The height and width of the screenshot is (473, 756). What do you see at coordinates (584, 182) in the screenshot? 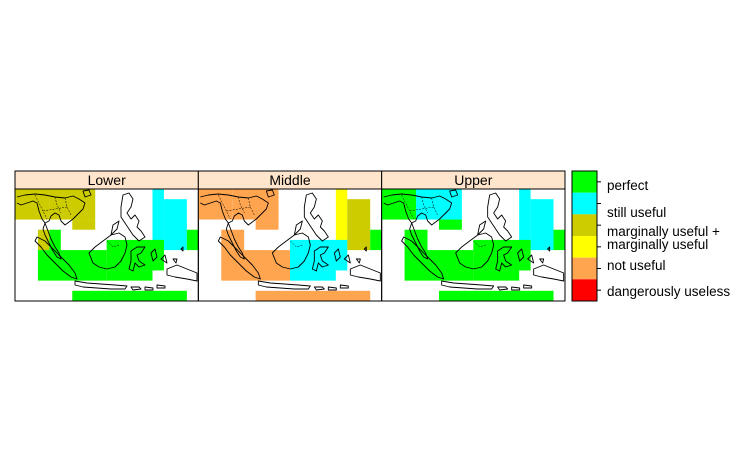
I see `legend-swatch-perfect` at bounding box center [584, 182].